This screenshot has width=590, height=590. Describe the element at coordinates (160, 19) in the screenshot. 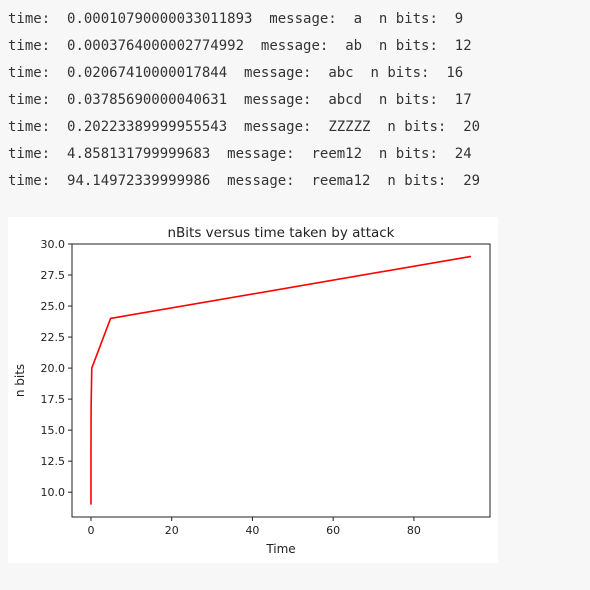

I see `output-time-value: 0.00010790000033011893` at that location.